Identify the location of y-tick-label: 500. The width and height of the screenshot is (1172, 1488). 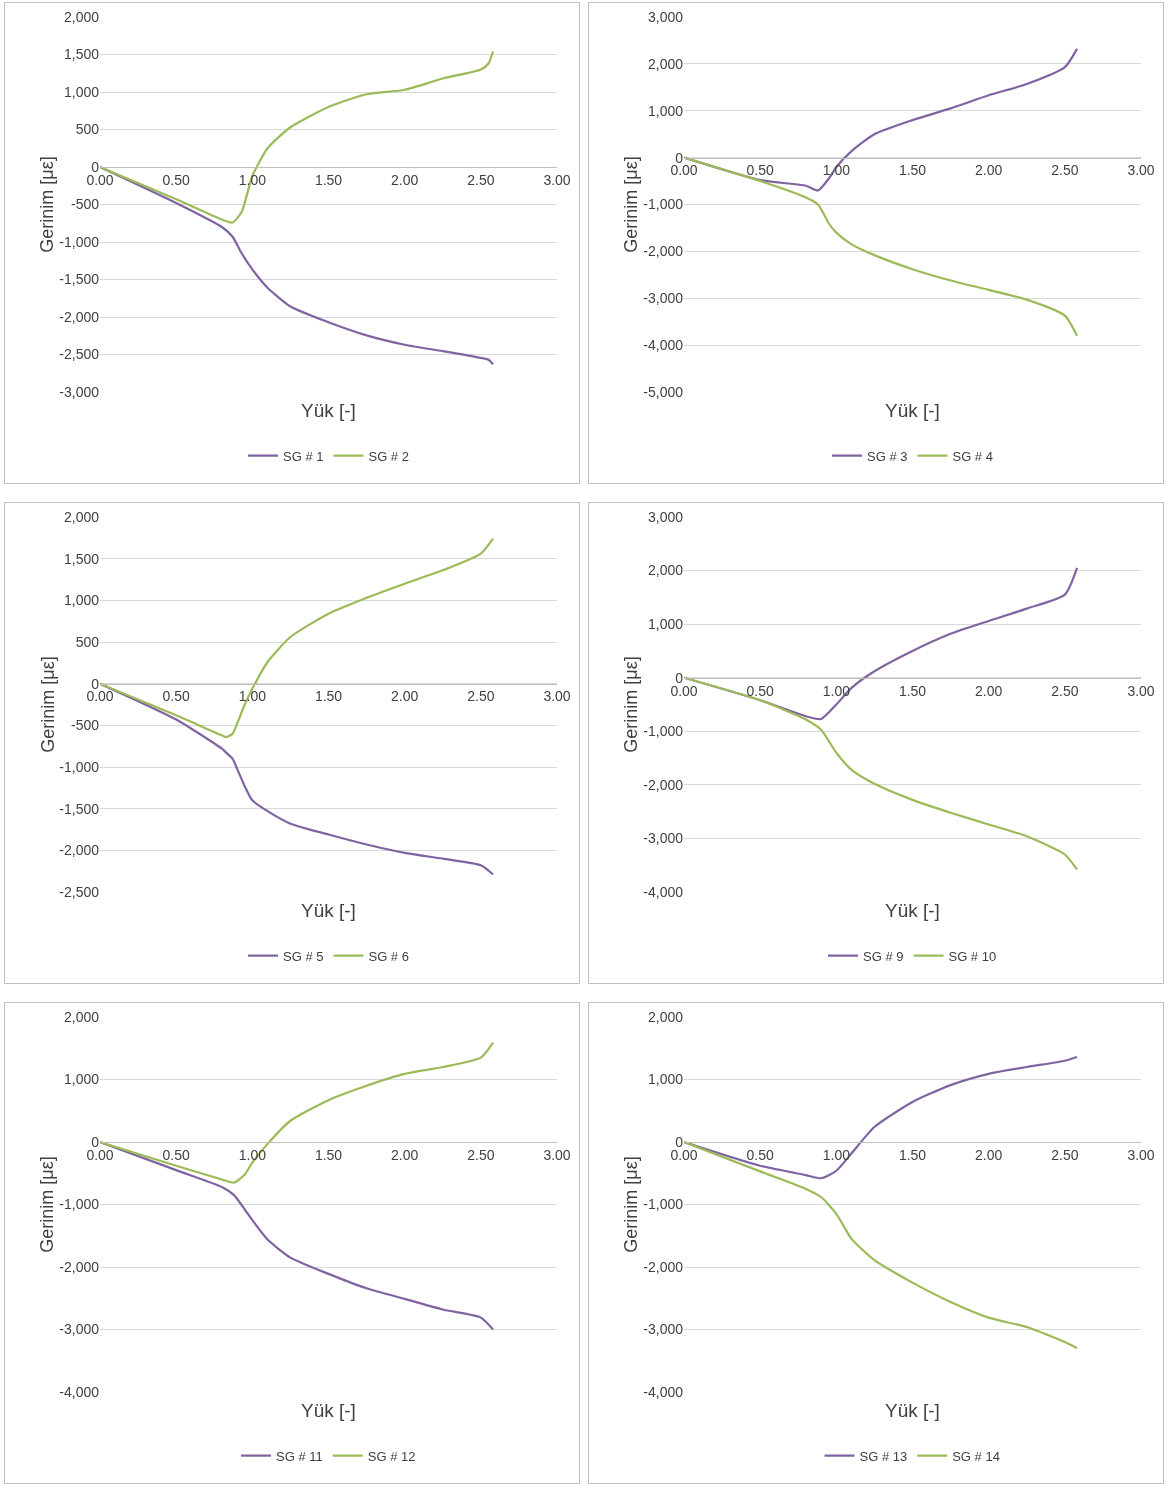
(87, 129).